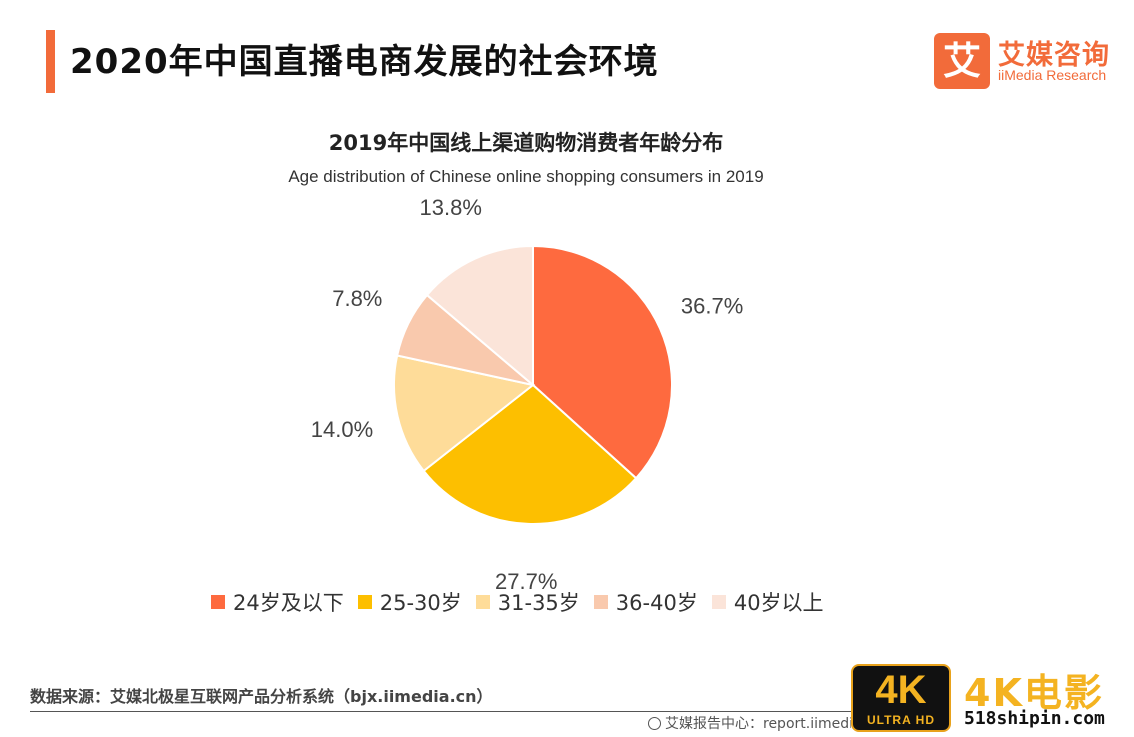 The image size is (1134, 737). I want to click on legend-item-2: 25-30岁, so click(409, 602).